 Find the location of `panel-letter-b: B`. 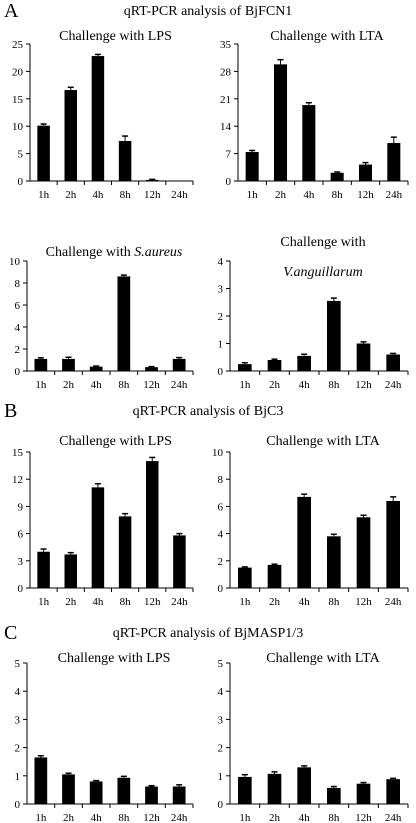

panel-letter-b: B is located at coordinates (11, 411).